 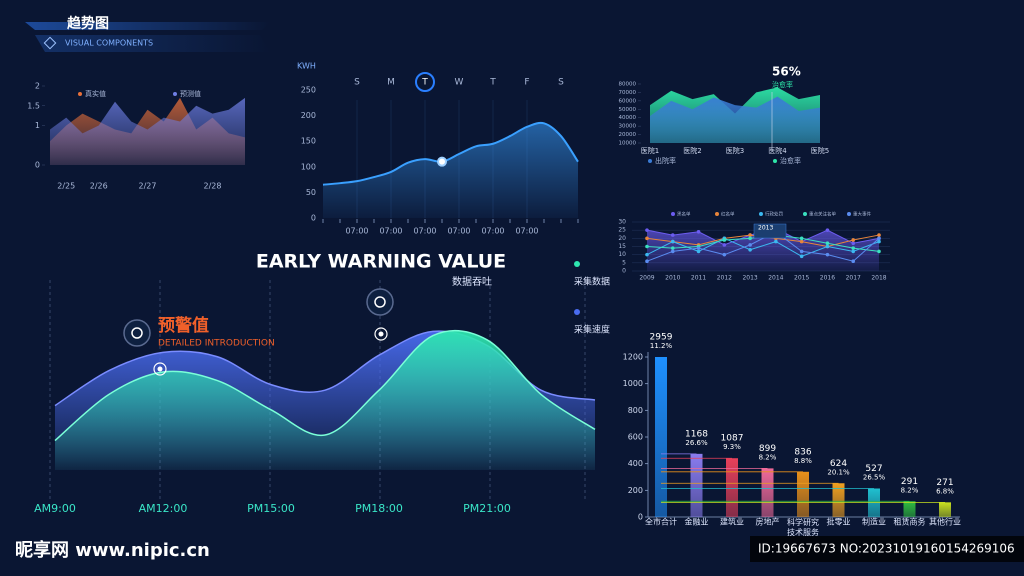 I want to click on id-bar, so click(x=887, y=549).